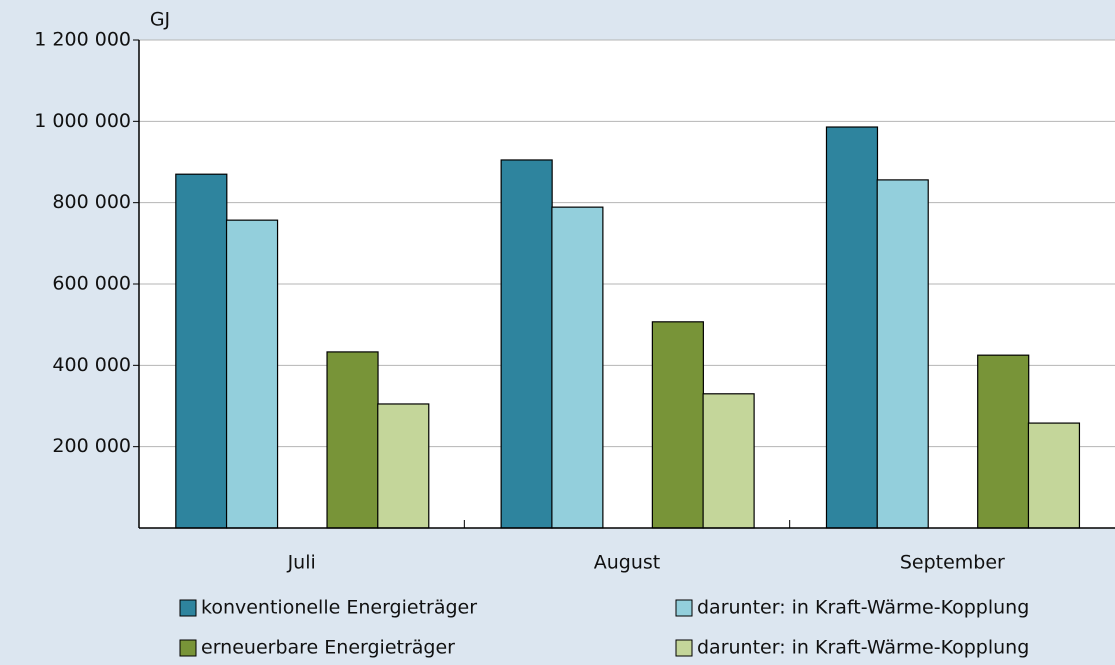 This screenshot has width=1115, height=665. I want to click on legend-label: erneuerbare Energieträger, so click(328, 648).